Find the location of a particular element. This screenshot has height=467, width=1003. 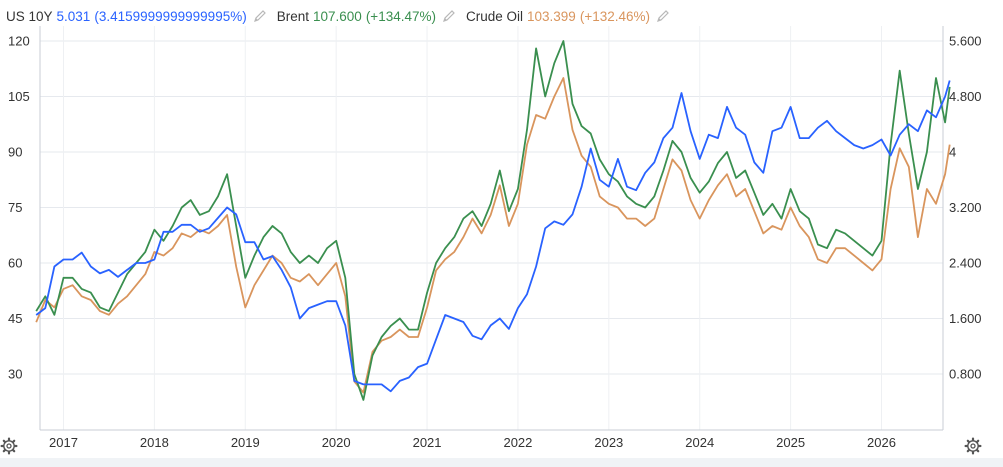

right-tick-label: 1.600 is located at coordinates (965, 318).